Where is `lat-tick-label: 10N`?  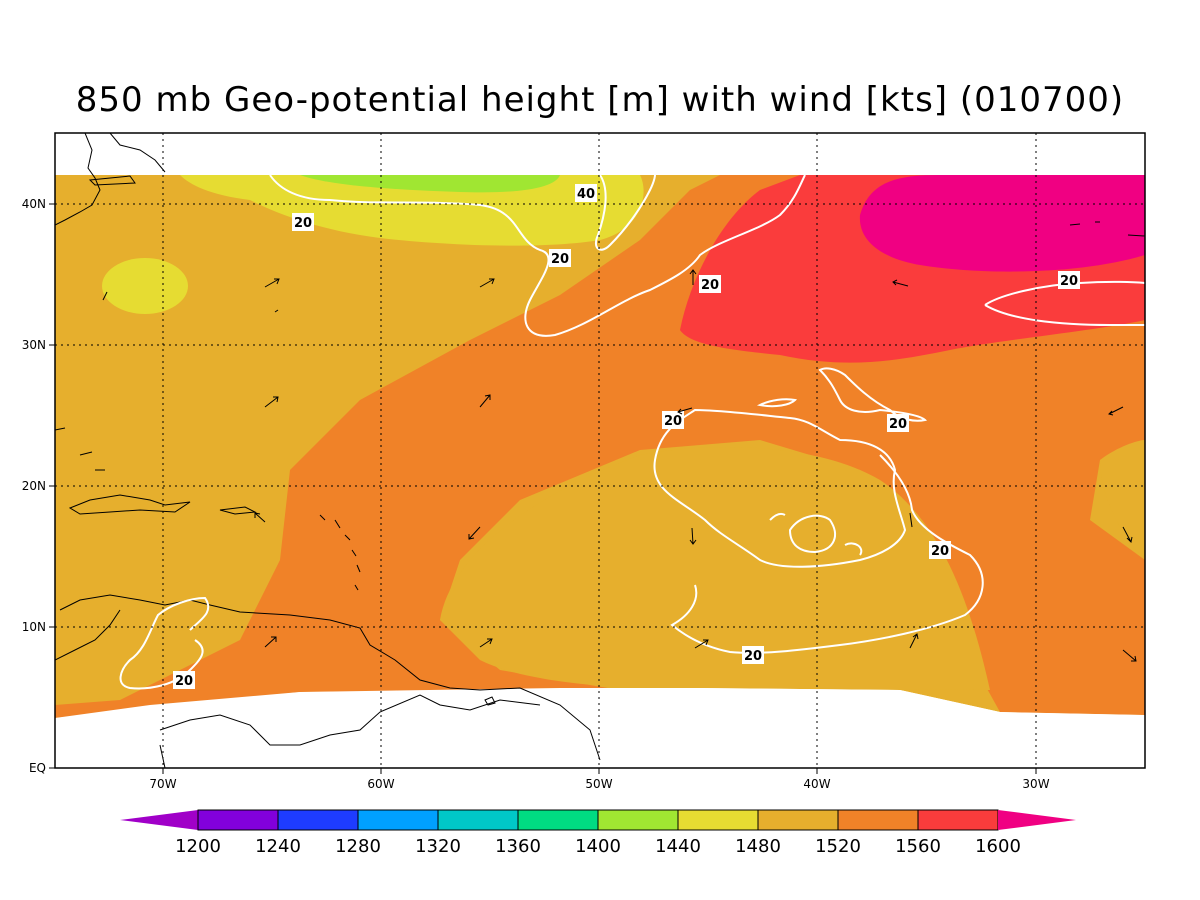
lat-tick-label: 10N is located at coordinates (34, 627).